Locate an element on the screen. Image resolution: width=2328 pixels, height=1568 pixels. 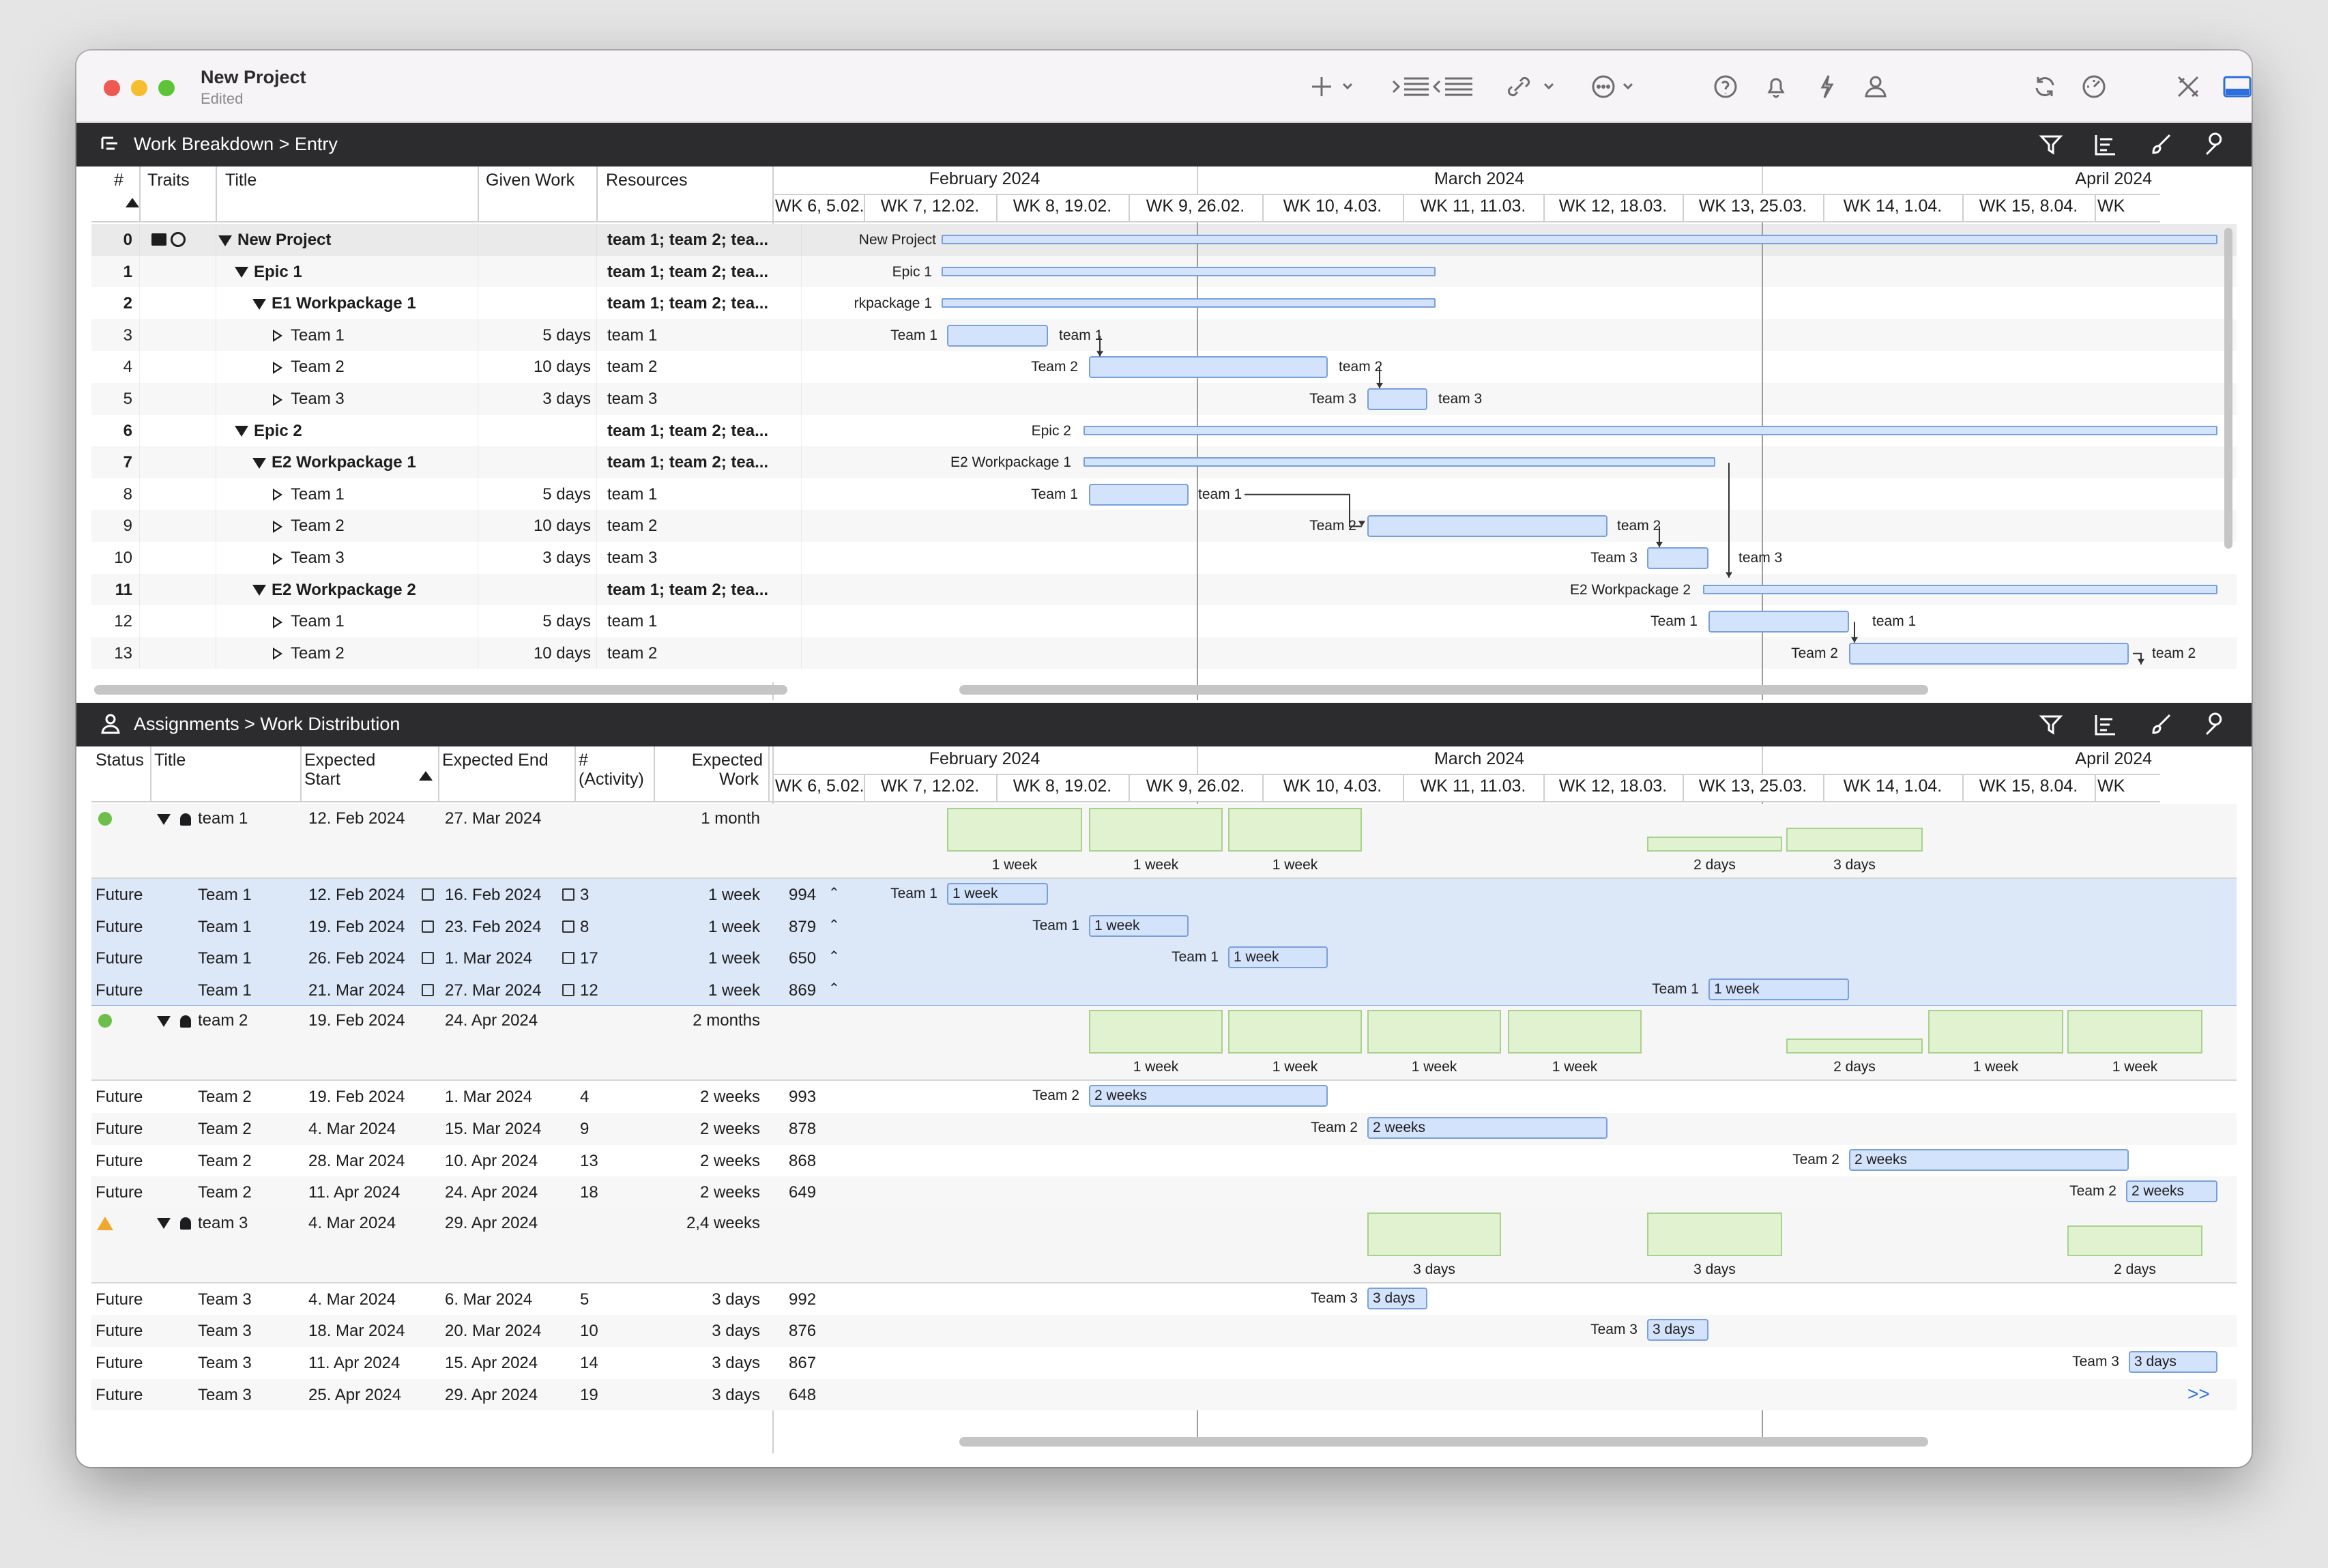
leveling-button is located at coordinates (2094, 86).